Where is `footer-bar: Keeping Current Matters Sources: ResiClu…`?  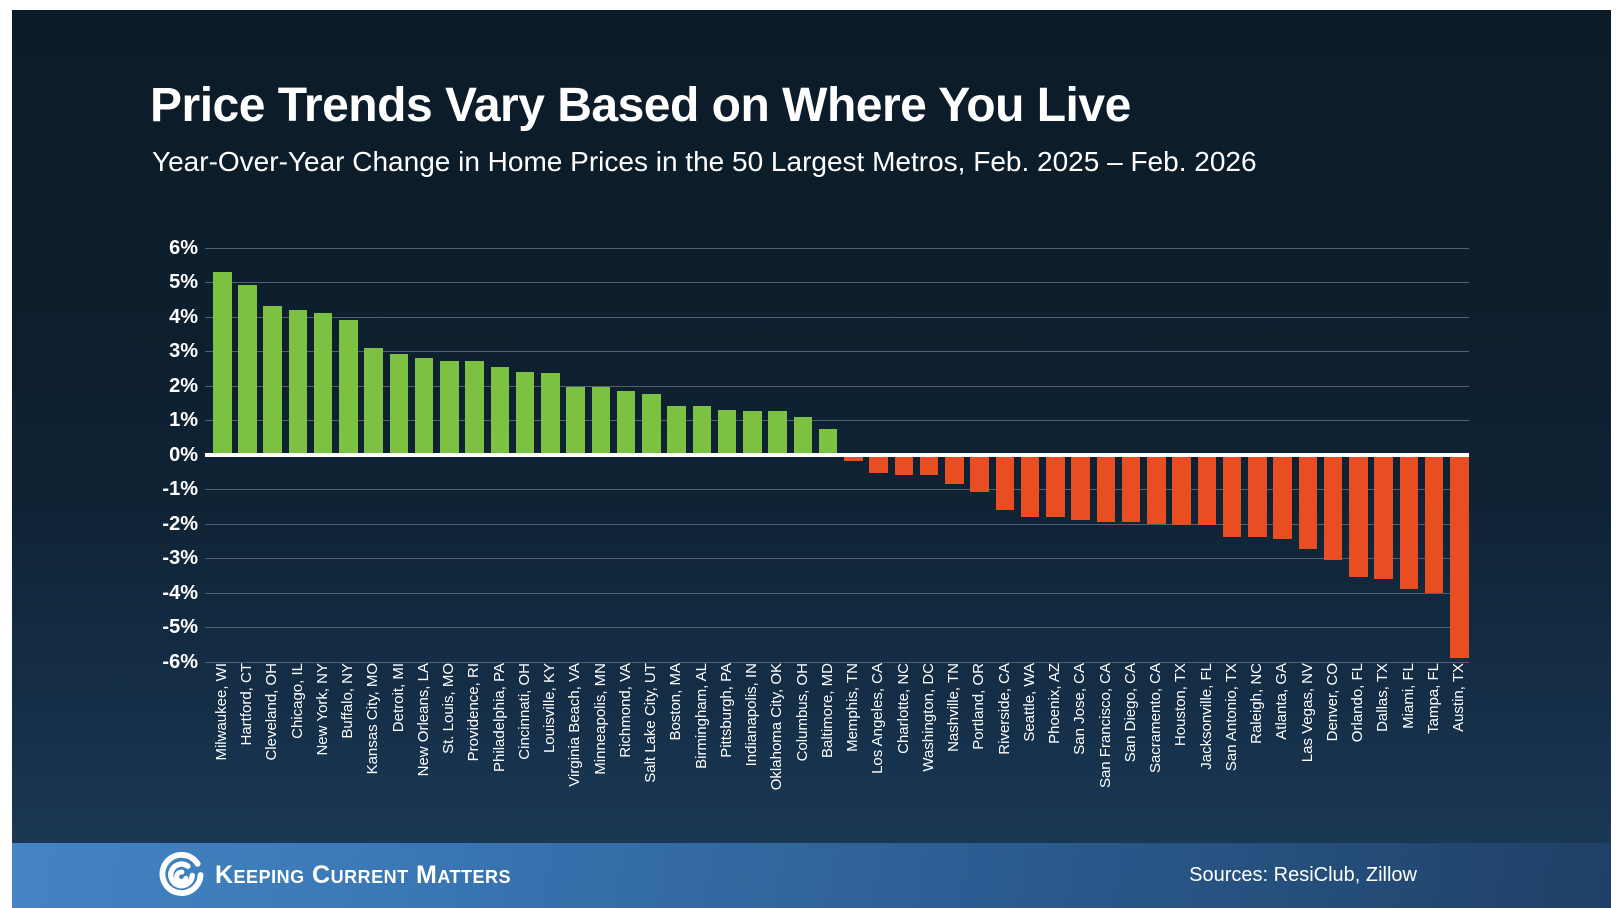 footer-bar: Keeping Current Matters Sources: ResiClu… is located at coordinates (811, 875).